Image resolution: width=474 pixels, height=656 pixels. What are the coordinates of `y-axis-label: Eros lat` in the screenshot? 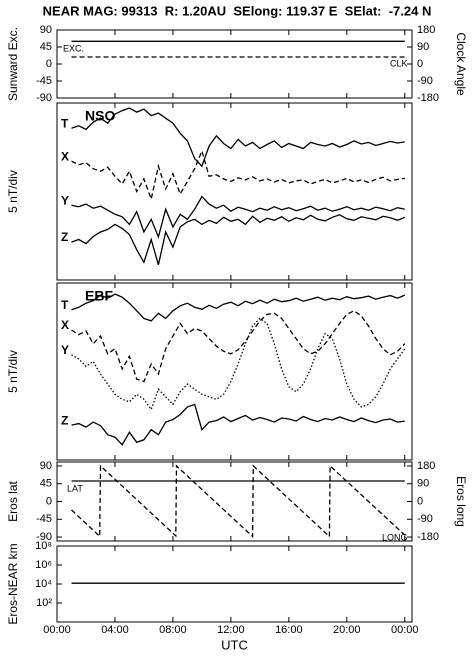 It's located at (13, 500).